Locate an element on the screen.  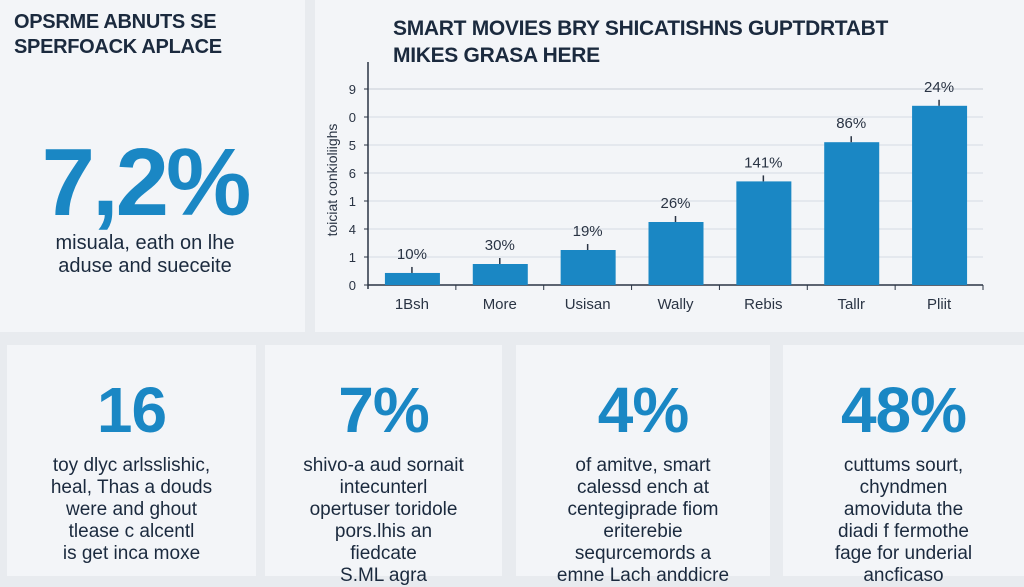
description-line: calessd ench at is located at coordinates (643, 487).